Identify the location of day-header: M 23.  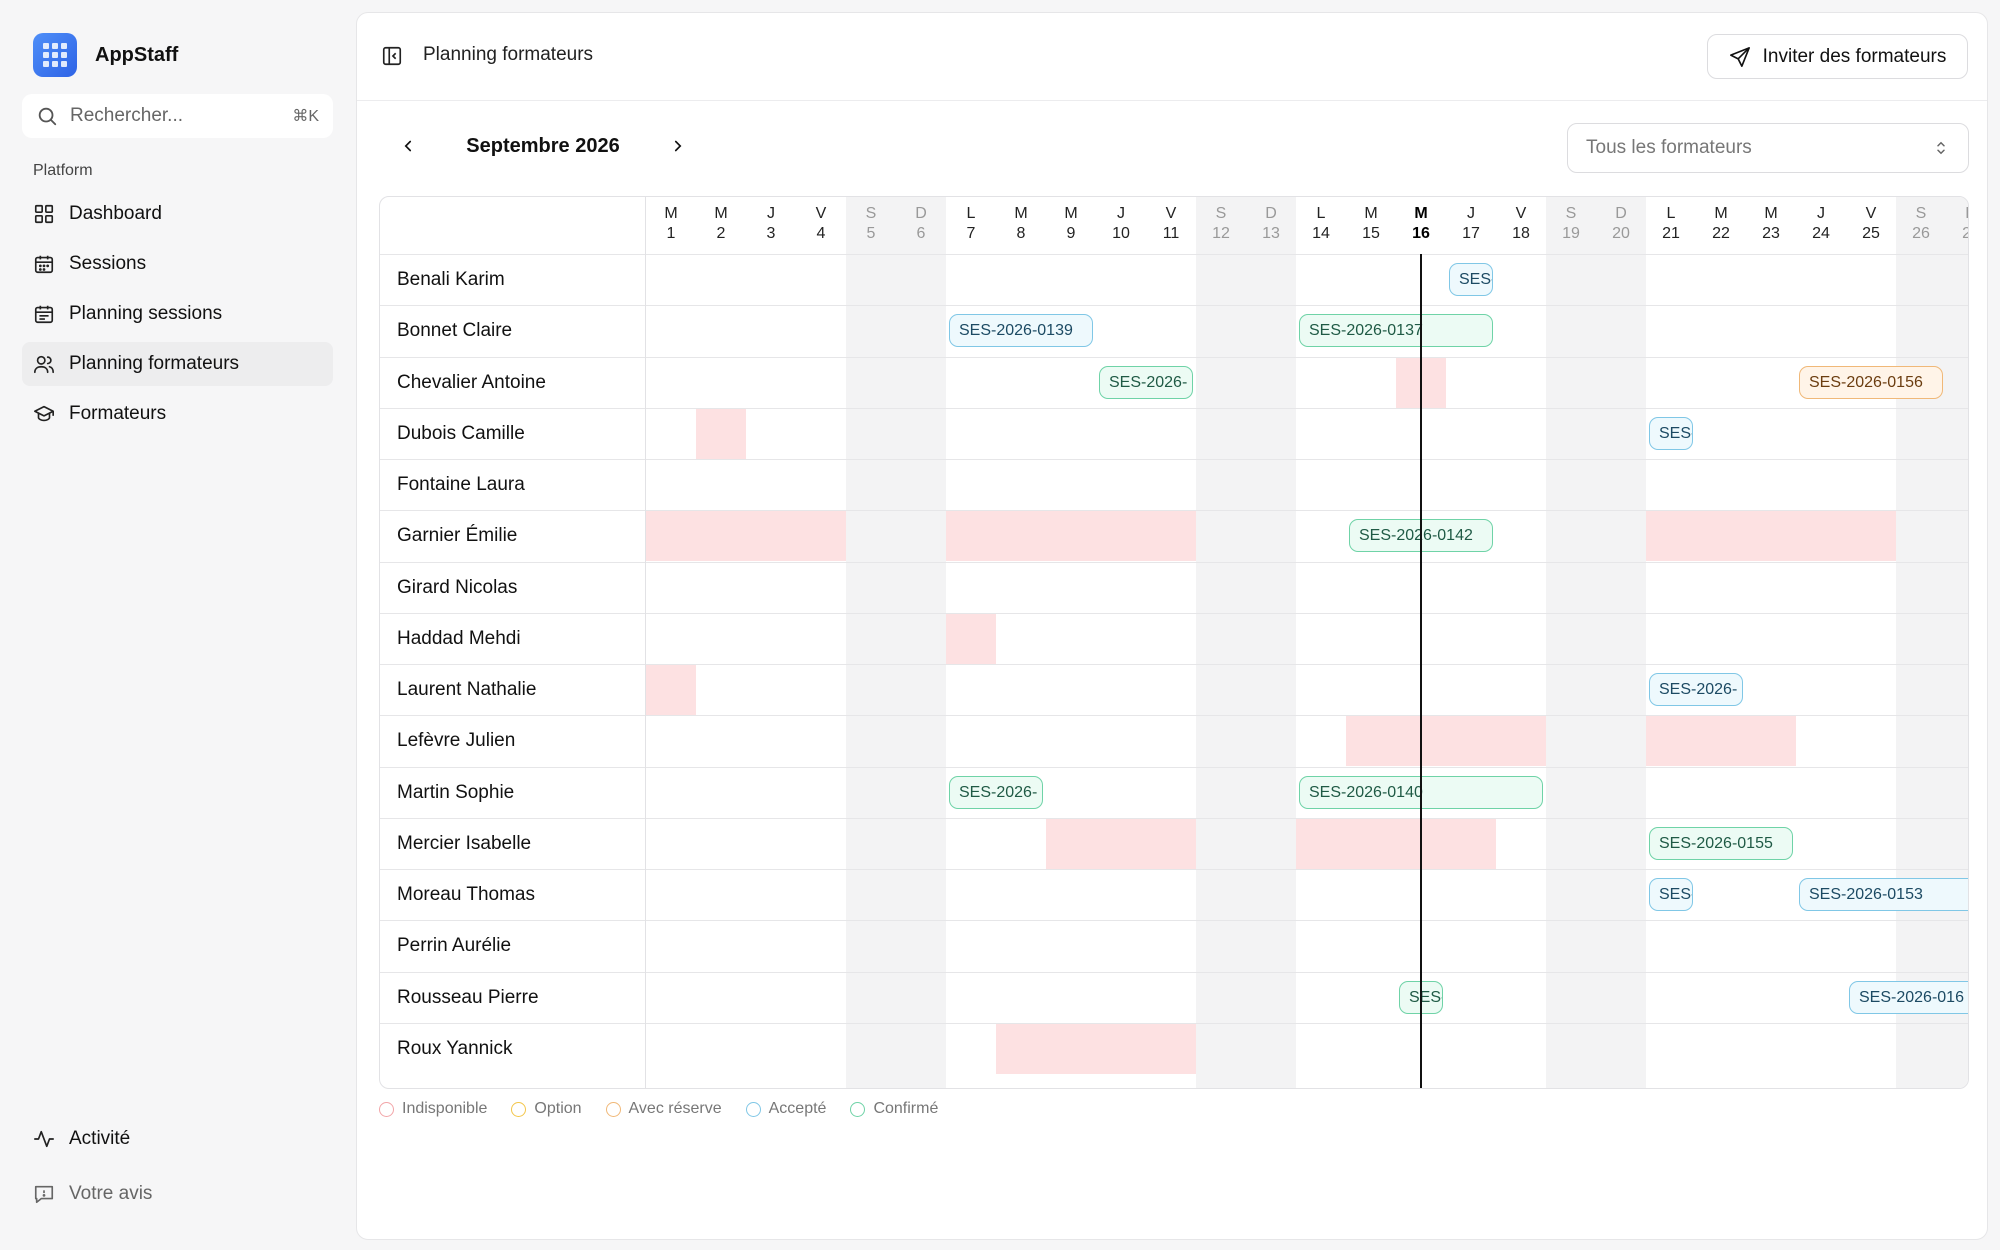
(1771, 225).